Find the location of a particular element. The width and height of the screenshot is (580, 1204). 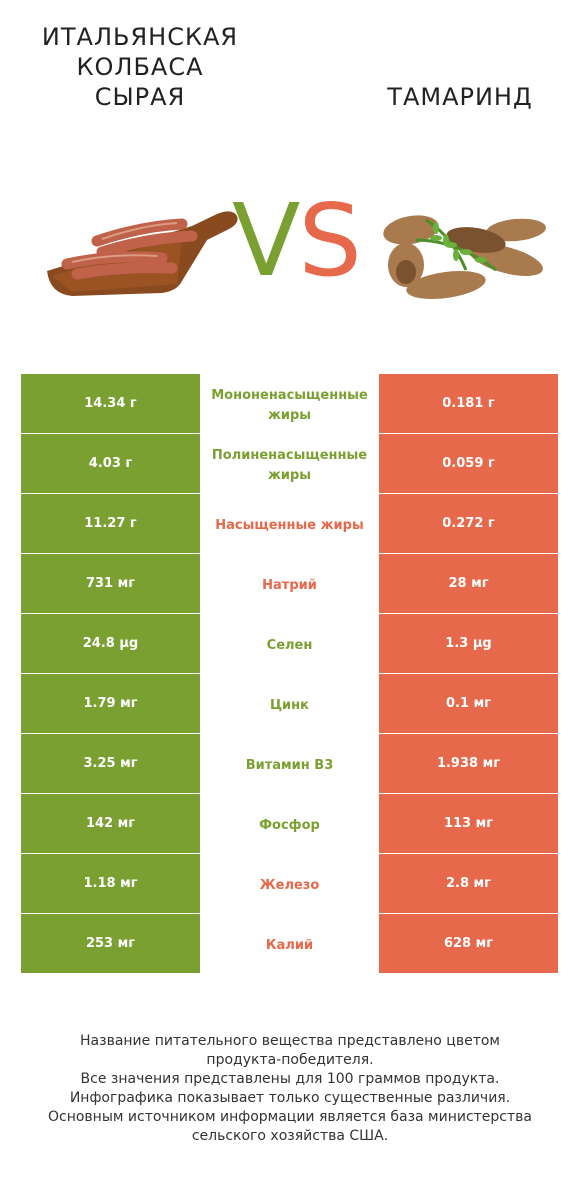

table-row: 253 мг Калий 628 мг is located at coordinates (289, 943).